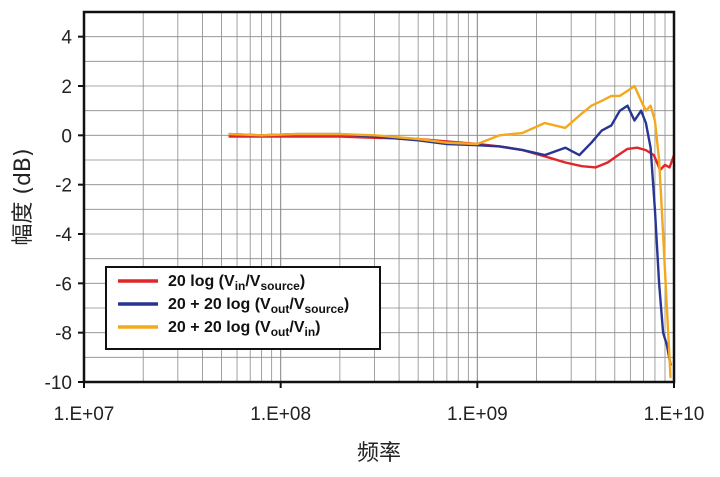 The width and height of the screenshot is (720, 477). What do you see at coordinates (63, 334) in the screenshot?
I see `y-tick-label: -8` at bounding box center [63, 334].